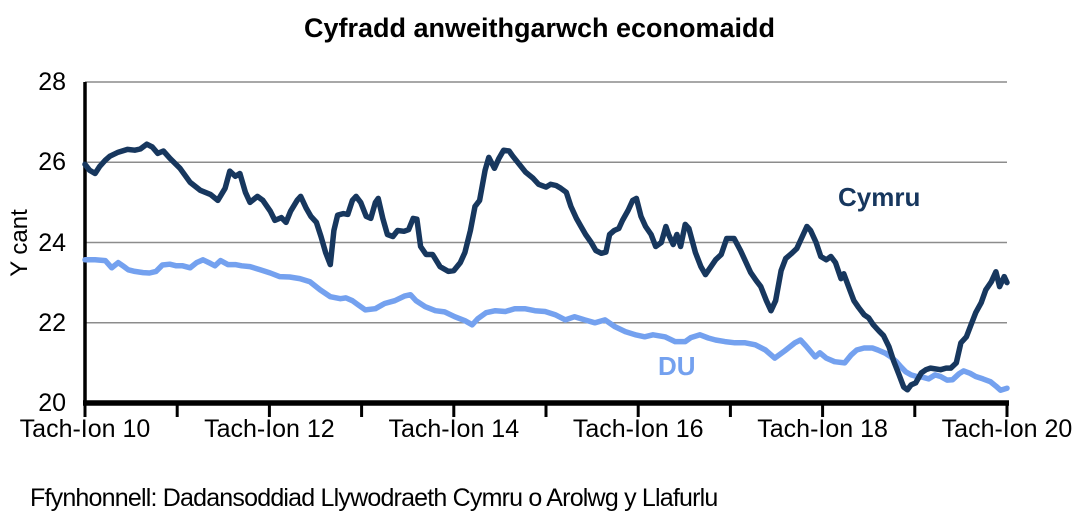 This screenshot has height=526, width=1079. I want to click on y-tick-label: 26, so click(52, 162).